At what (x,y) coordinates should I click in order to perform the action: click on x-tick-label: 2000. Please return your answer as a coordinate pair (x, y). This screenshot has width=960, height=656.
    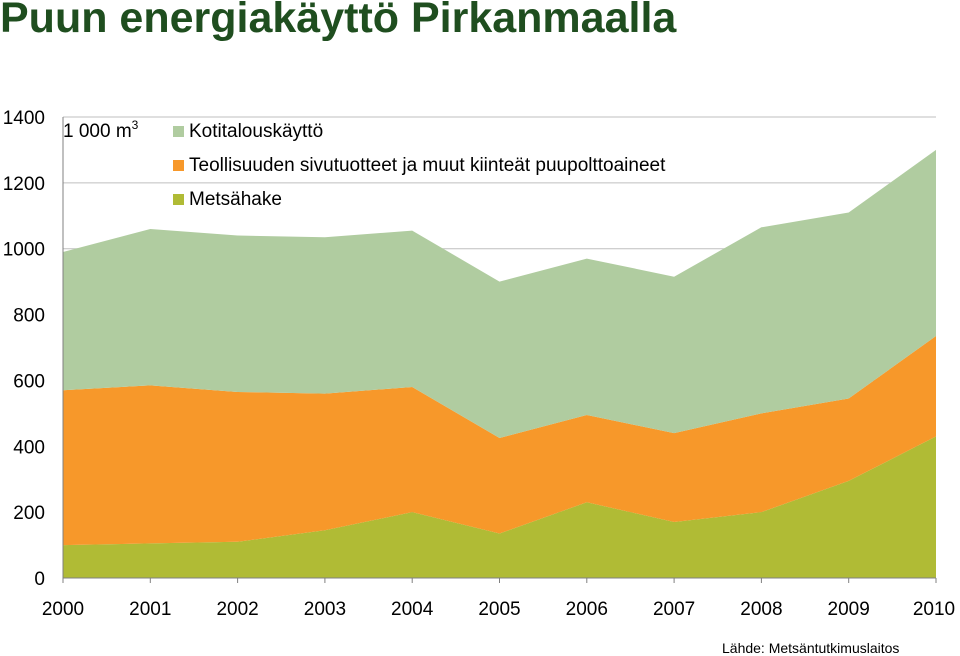
    Looking at the image, I should click on (63, 609).